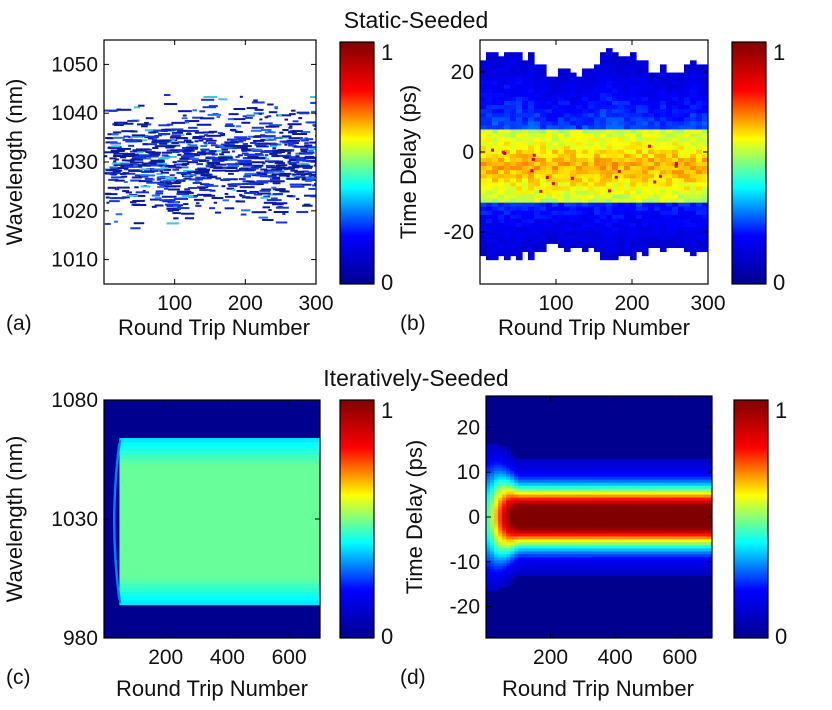 Image resolution: width=832 pixels, height=710 pixels. What do you see at coordinates (594, 162) in the screenshot?
I see `panel-b-frame` at bounding box center [594, 162].